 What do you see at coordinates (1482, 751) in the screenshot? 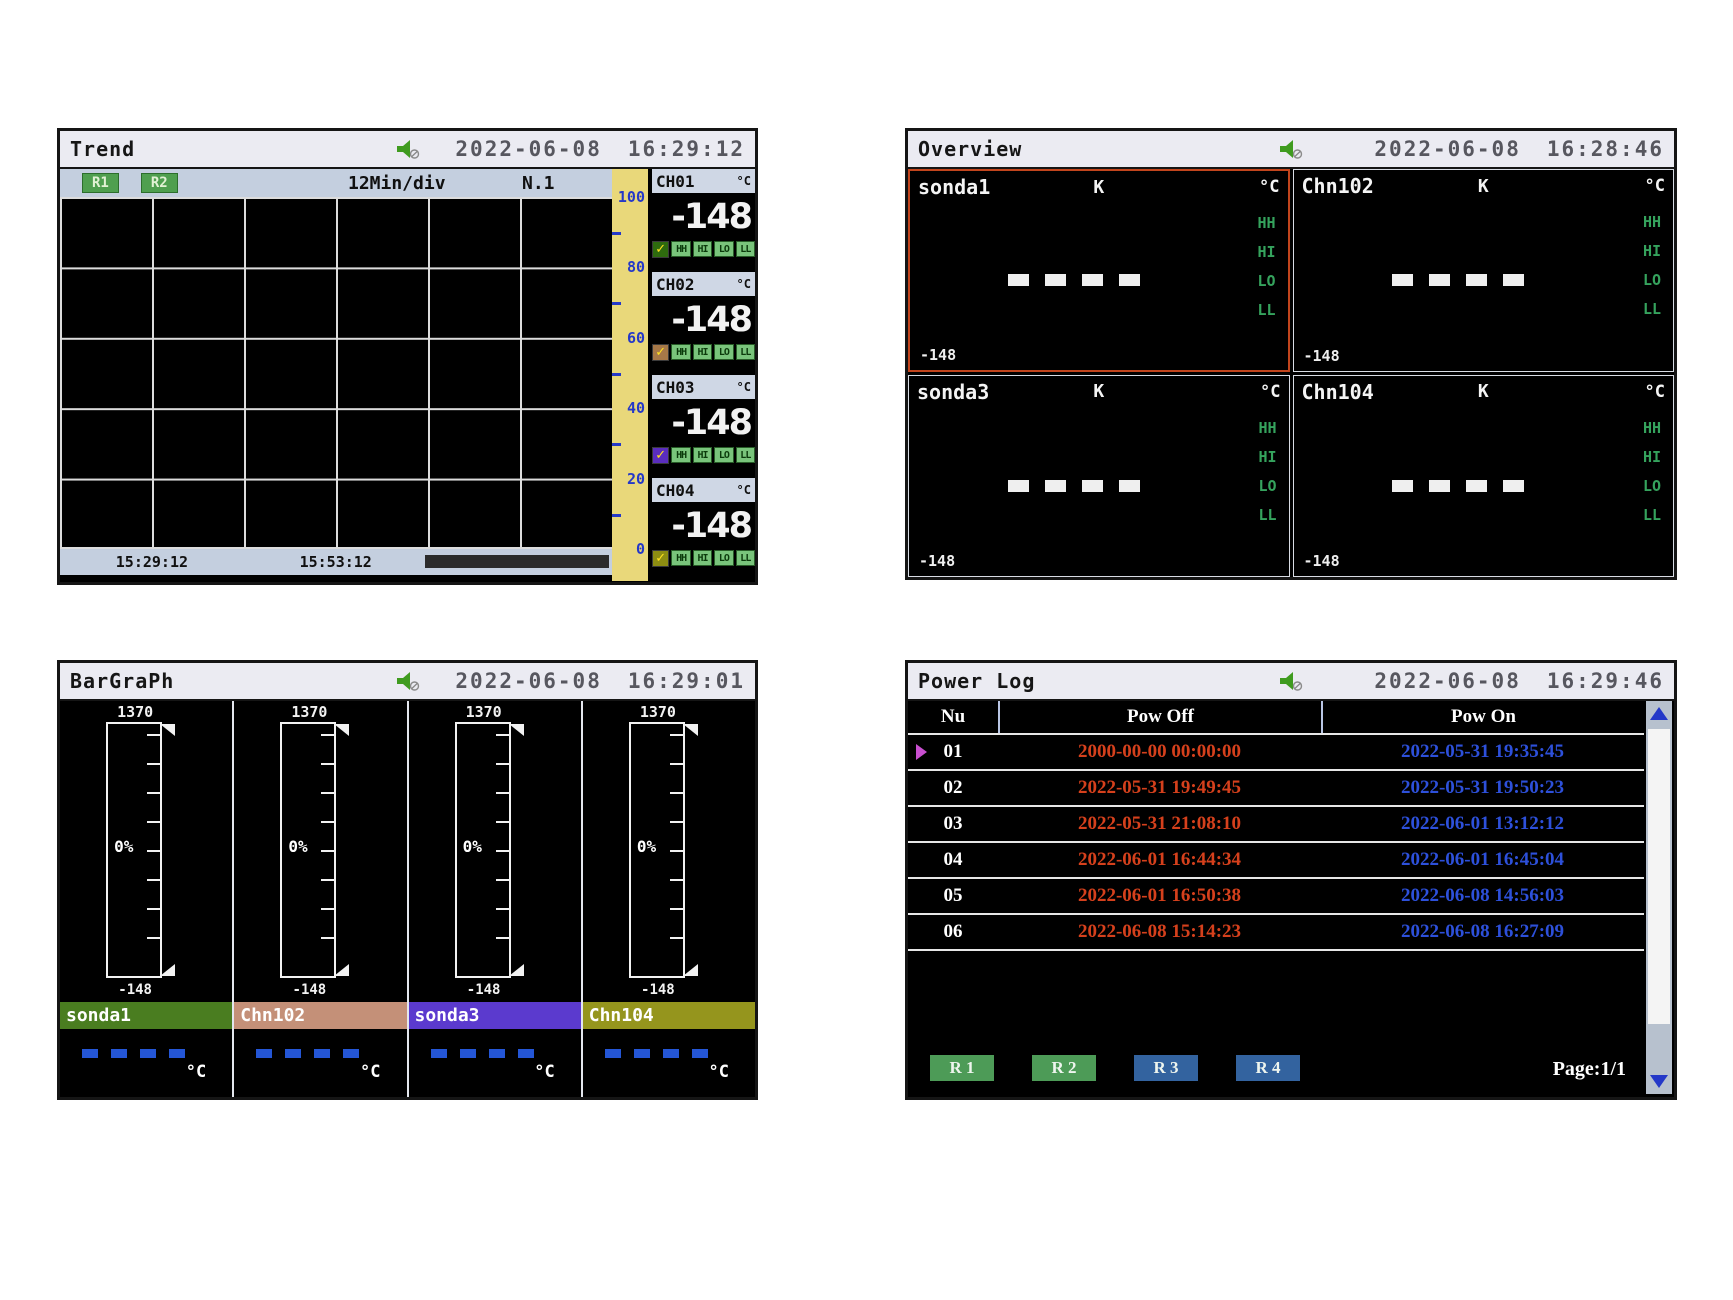
I see `pow-on-cell: 2022-05-31 19:35:45` at bounding box center [1482, 751].